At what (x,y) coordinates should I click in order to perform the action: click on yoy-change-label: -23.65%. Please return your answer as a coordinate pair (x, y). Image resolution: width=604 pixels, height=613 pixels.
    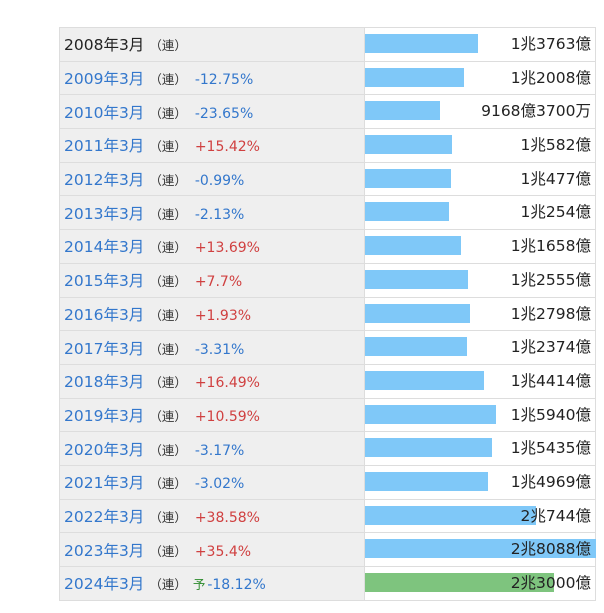
    Looking at the image, I should click on (224, 113).